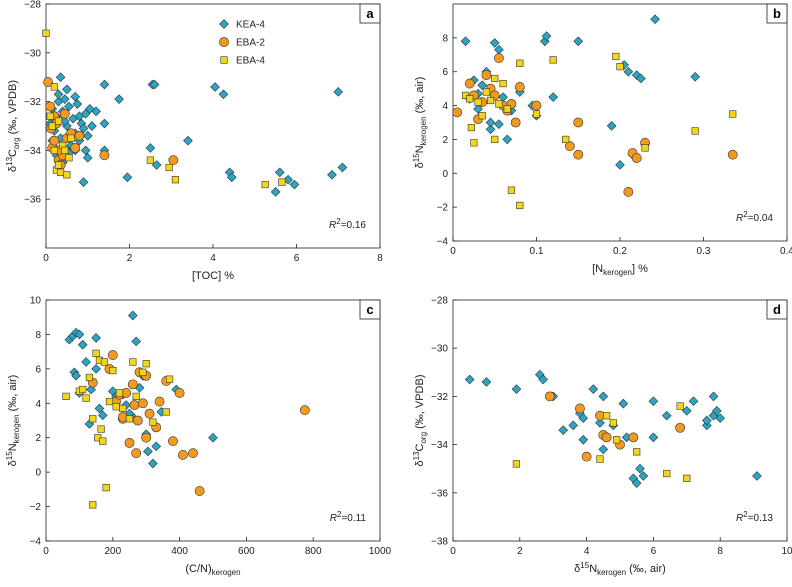 The image size is (792, 587). What do you see at coordinates (777, 13) in the screenshot?
I see `panel-tag: b` at bounding box center [777, 13].